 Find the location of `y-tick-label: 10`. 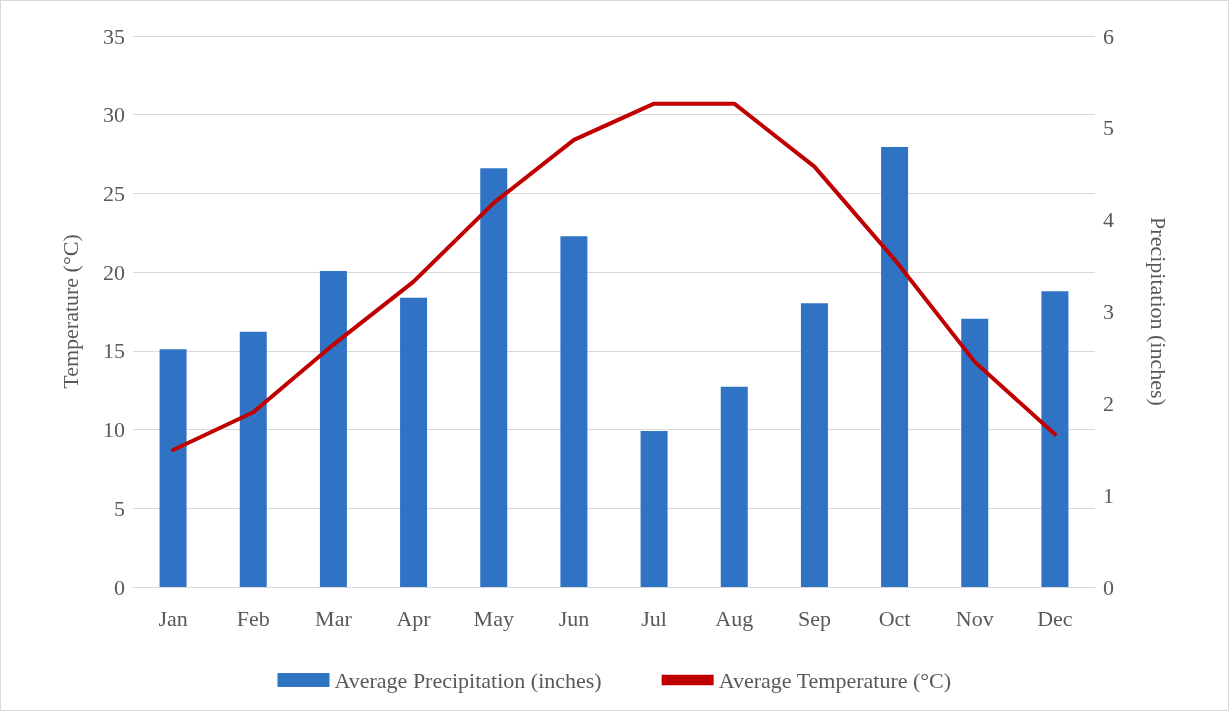

y-tick-label: 10 is located at coordinates (114, 430).